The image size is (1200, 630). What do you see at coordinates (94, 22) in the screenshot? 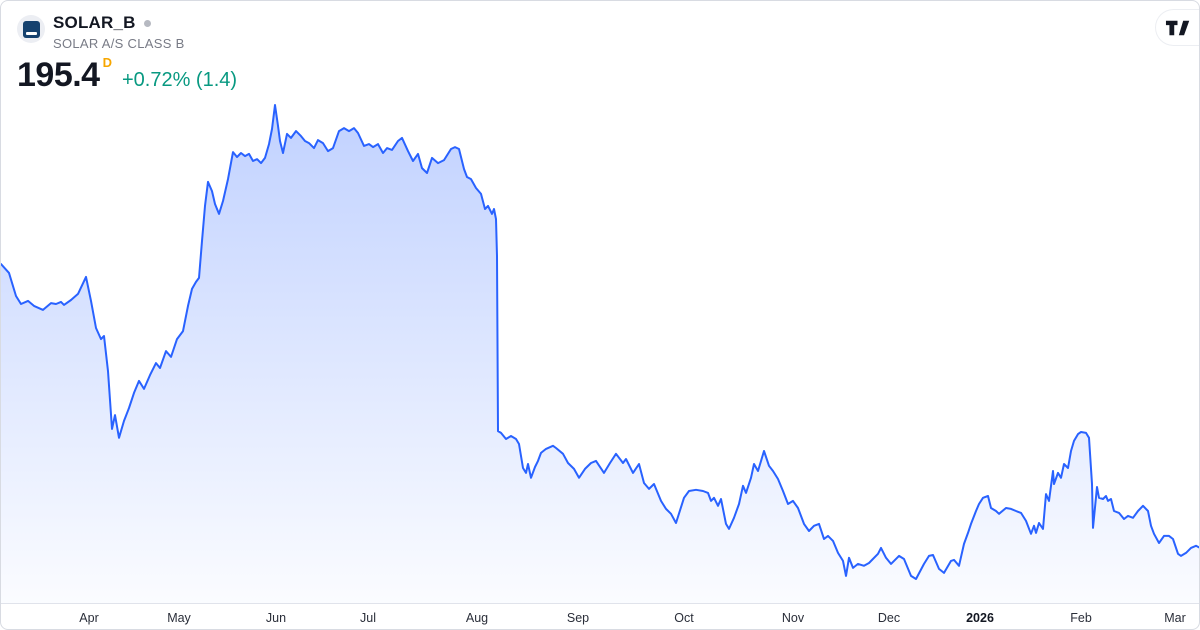
I see `symbol-name: SOLAR_B` at bounding box center [94, 22].